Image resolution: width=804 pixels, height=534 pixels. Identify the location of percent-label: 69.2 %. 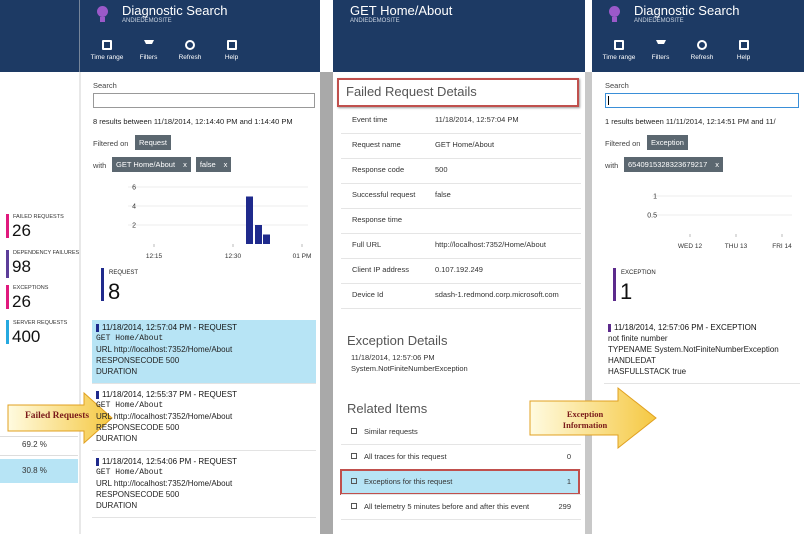
(34, 444).